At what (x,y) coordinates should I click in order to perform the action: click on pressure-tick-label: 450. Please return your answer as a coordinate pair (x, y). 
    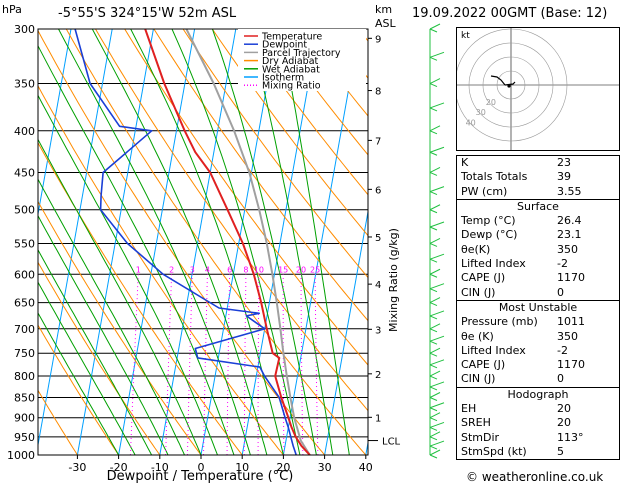
    Looking at the image, I should click on (24, 172).